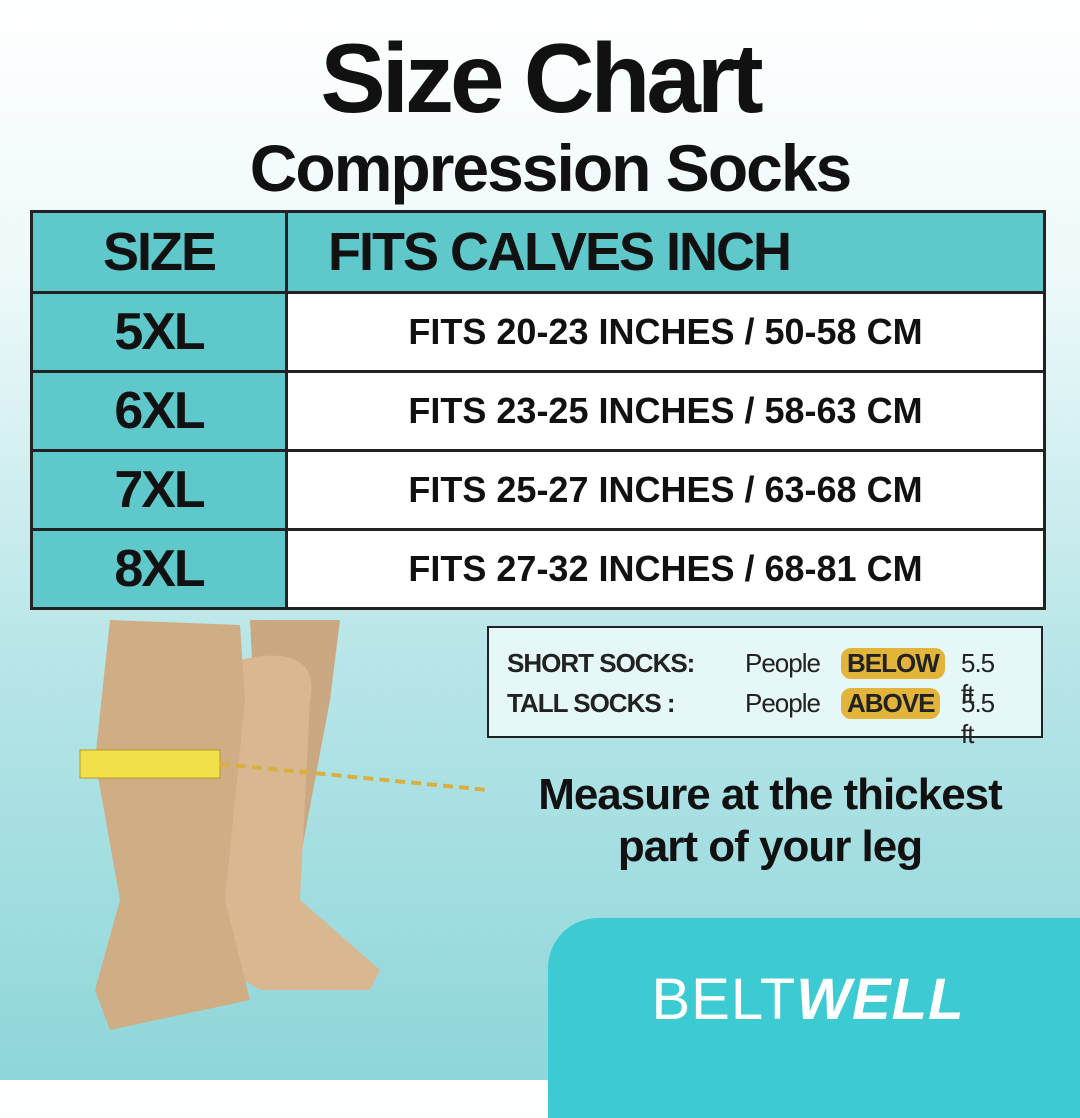 The height and width of the screenshot is (1118, 1080). I want to click on column-header: FITS CALVES INCH, so click(665, 252).